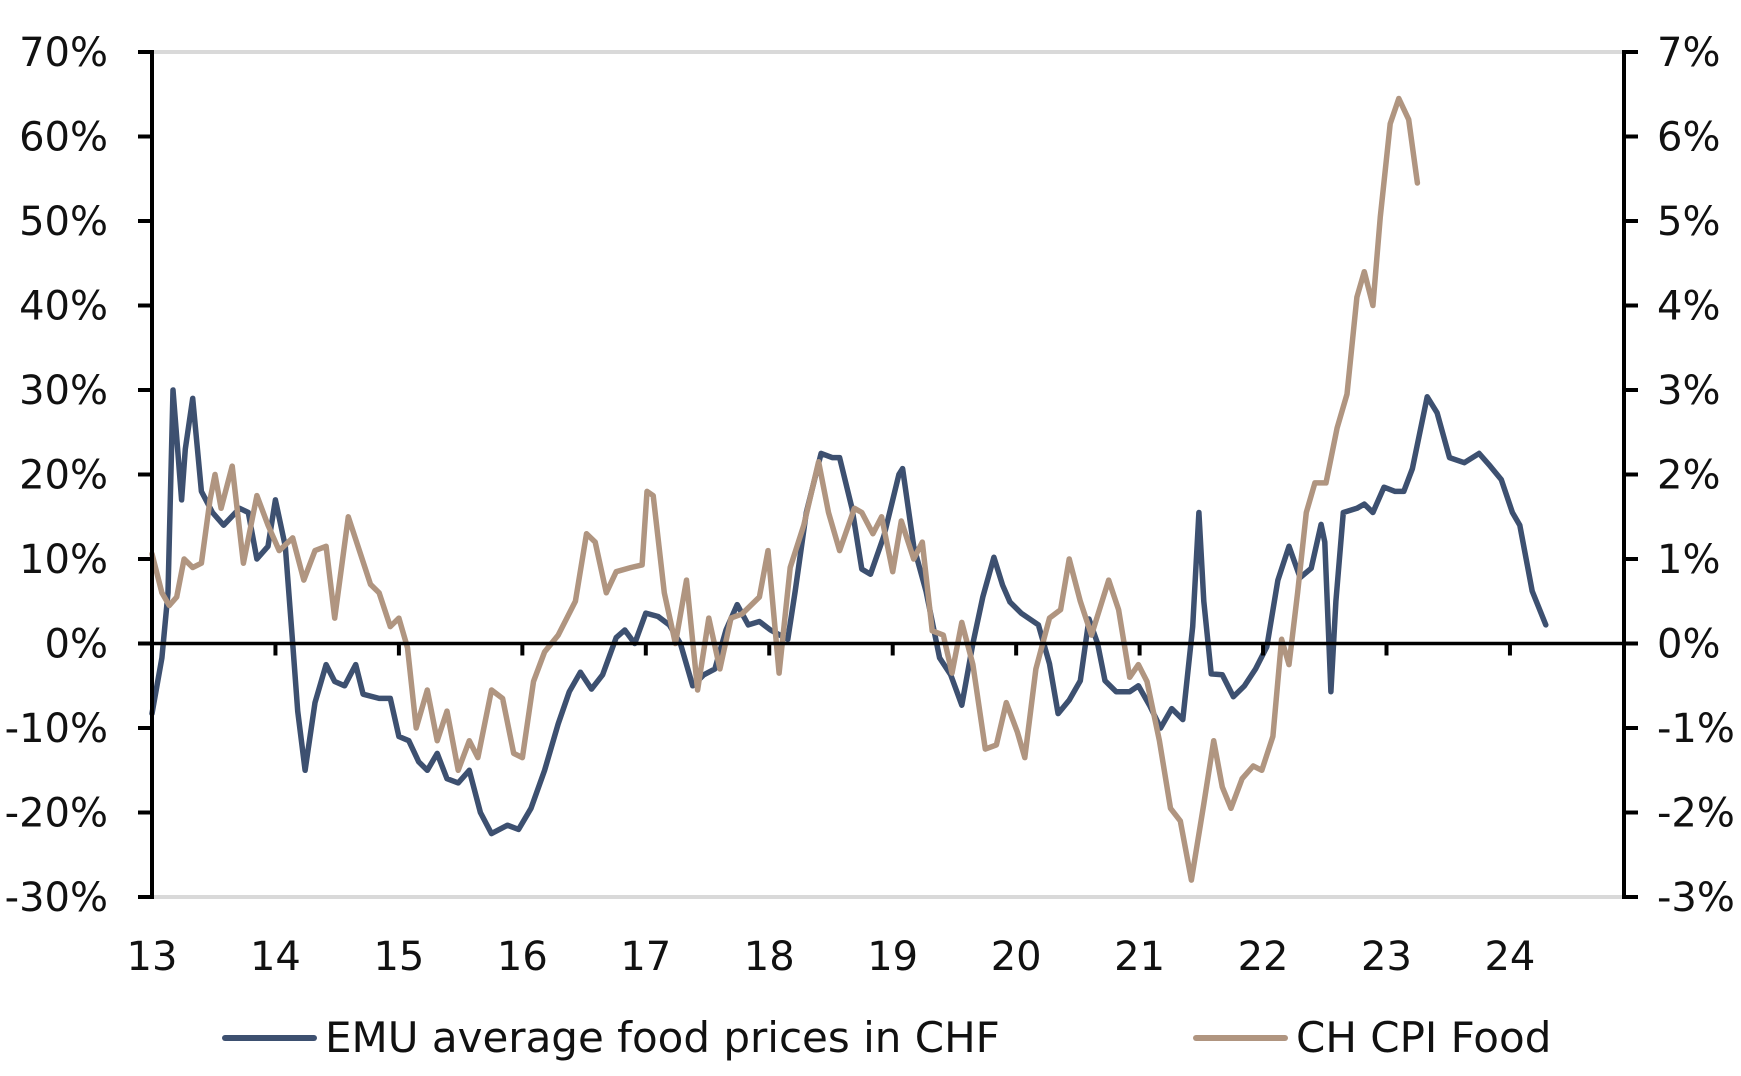 The height and width of the screenshot is (1076, 1741). Describe the element at coordinates (56, 814) in the screenshot. I see `y-left-tick-label: -20%` at that location.